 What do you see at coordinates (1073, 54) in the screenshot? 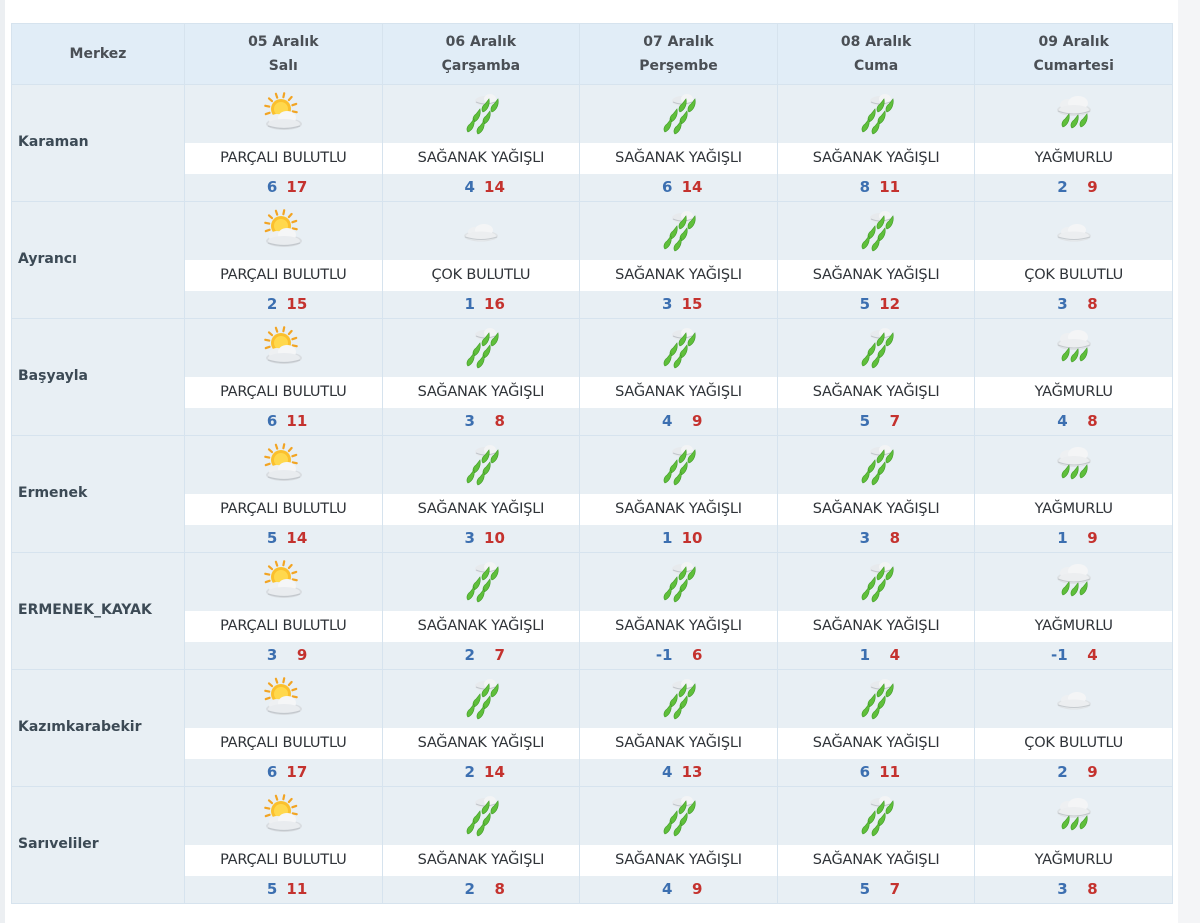
I see `day-header: 09 Aralık Cumartesi` at bounding box center [1073, 54].